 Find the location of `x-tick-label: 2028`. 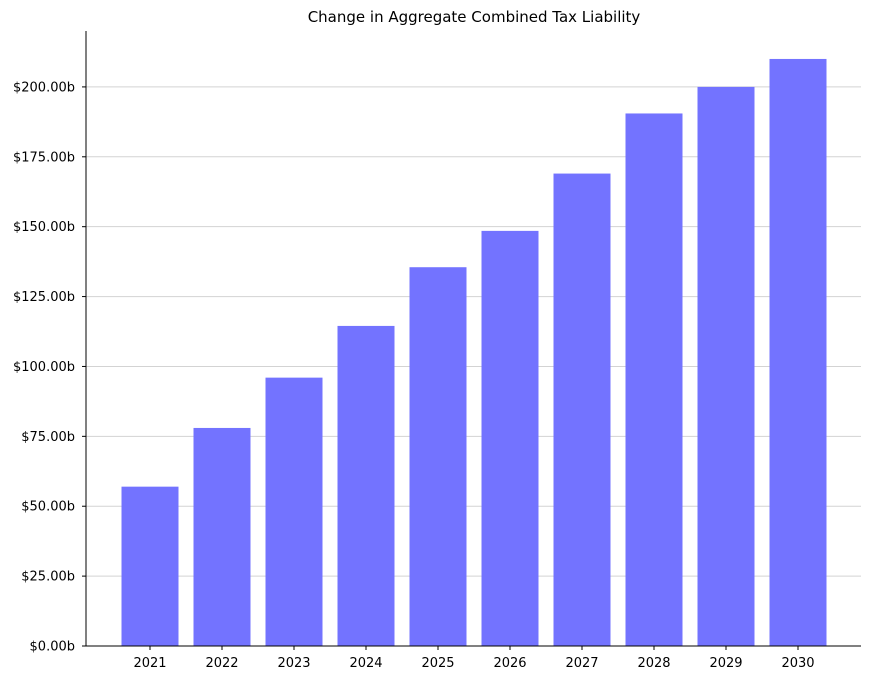

x-tick-label: 2028 is located at coordinates (653, 663).